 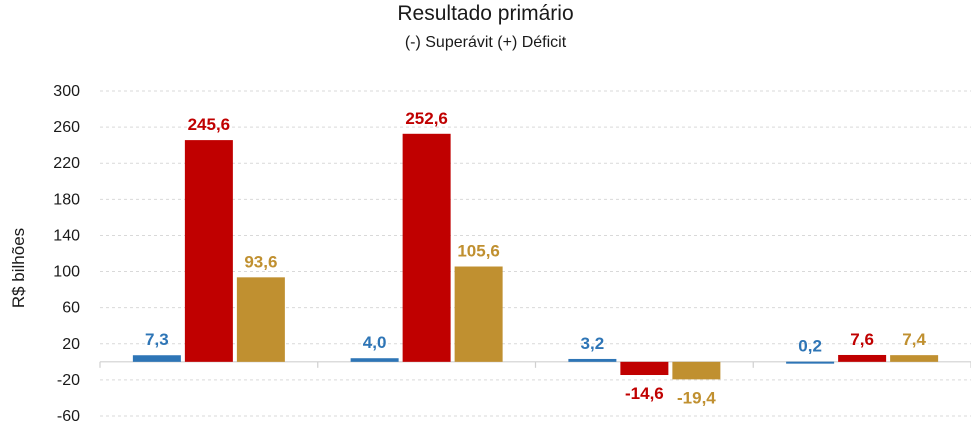 I want to click on y-axis-title: R$ bilhões, so click(x=18, y=268).